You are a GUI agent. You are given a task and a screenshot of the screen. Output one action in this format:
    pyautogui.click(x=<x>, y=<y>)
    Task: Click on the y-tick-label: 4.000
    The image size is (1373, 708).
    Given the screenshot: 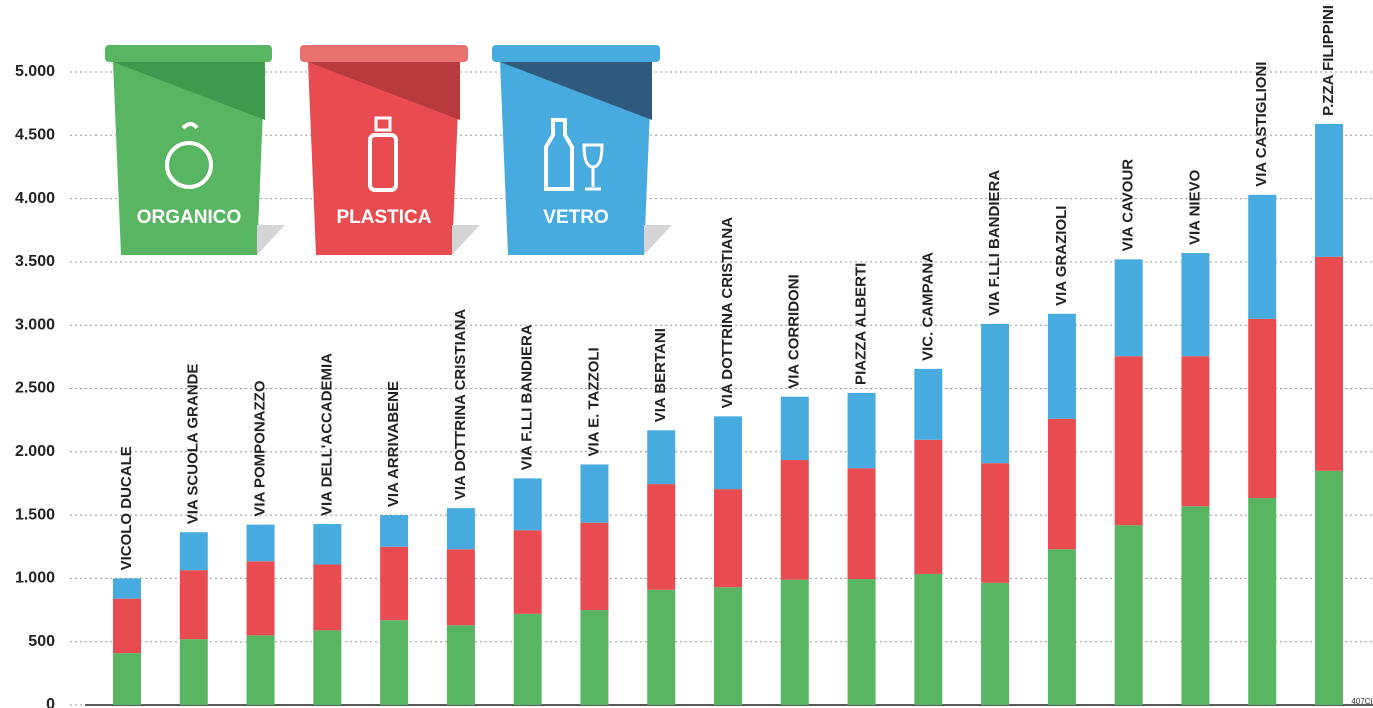 What is the action you would take?
    pyautogui.click(x=35, y=198)
    